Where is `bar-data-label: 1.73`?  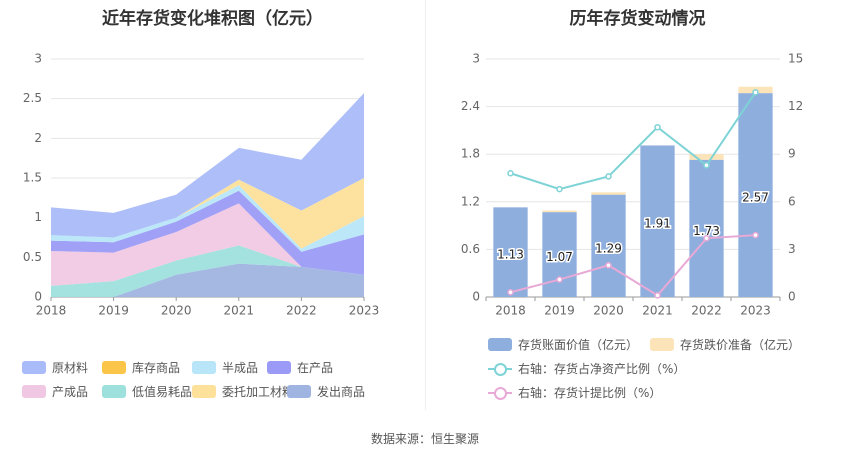
bar-data-label: 1.73 is located at coordinates (706, 231).